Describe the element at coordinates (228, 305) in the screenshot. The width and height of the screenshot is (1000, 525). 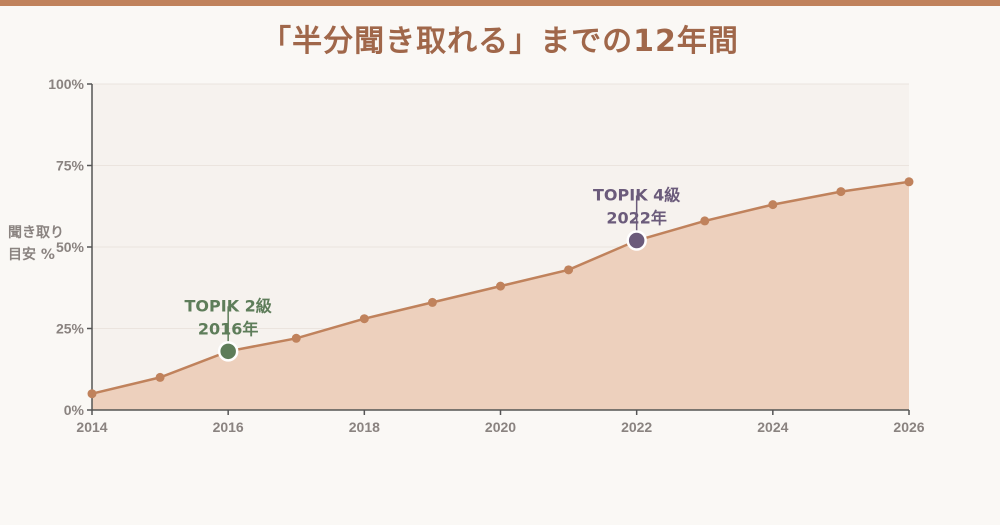
I see `milestone-label-line-1: TOPIK 2級` at that location.